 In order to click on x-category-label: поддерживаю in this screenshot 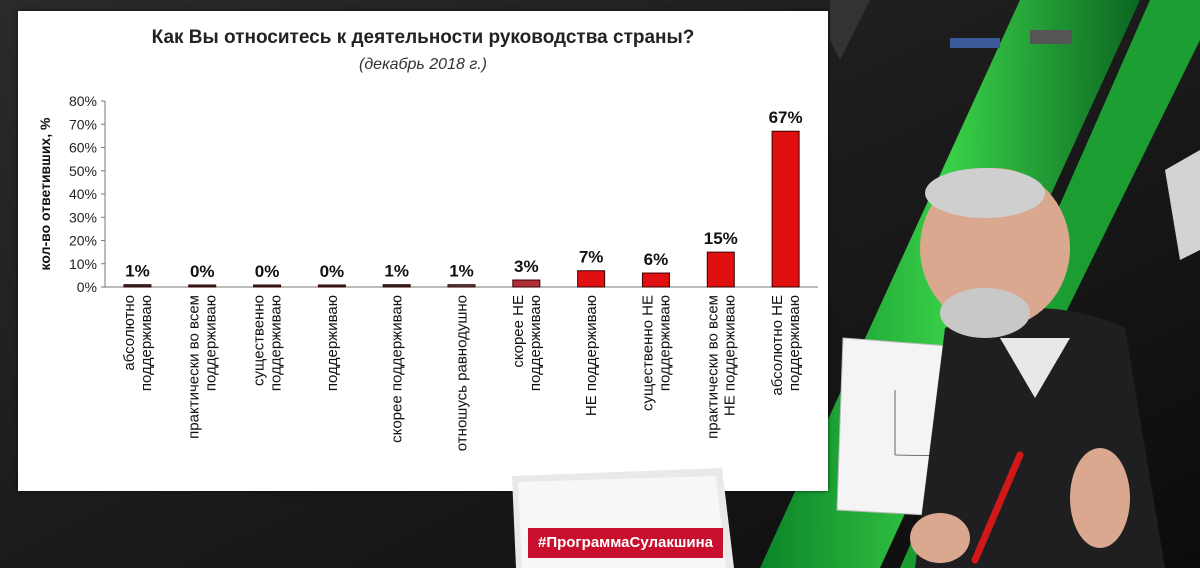, I will do `click(332, 343)`.